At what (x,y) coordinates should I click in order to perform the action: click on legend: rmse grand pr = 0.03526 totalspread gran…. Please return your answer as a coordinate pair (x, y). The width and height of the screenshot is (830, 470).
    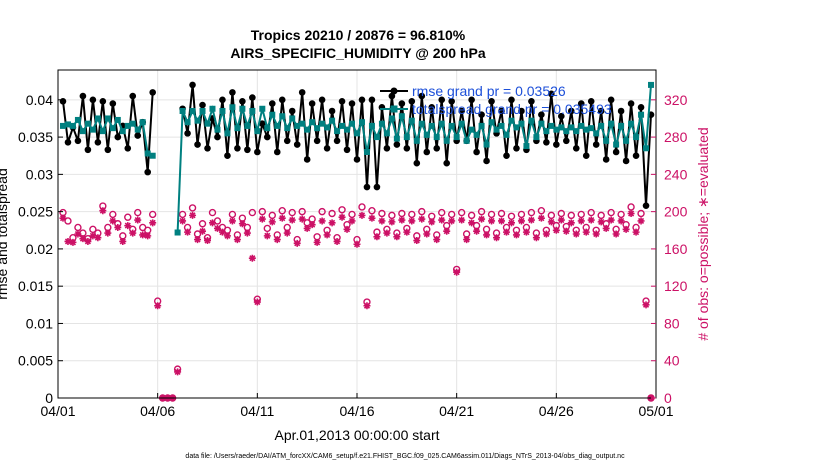
    Looking at the image, I should click on (496, 100).